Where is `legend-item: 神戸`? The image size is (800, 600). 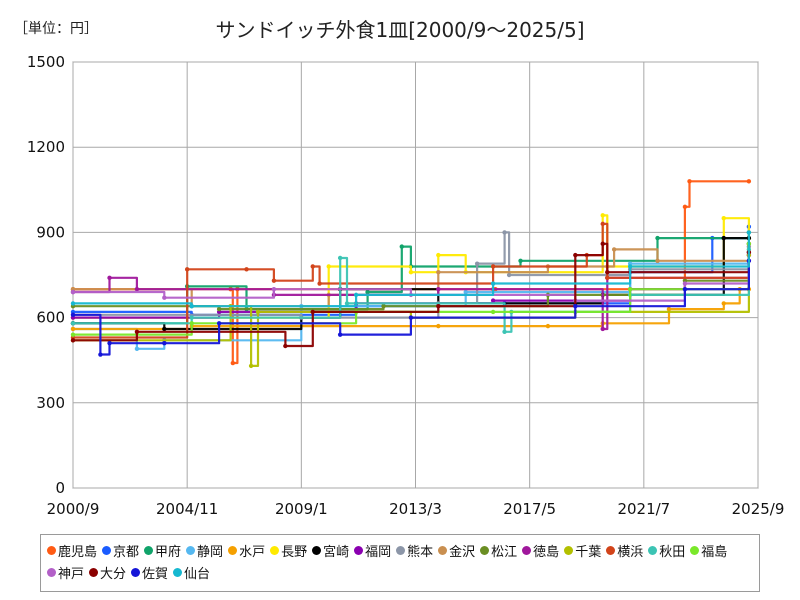 legend-item: 神戸 is located at coordinates (65, 572).